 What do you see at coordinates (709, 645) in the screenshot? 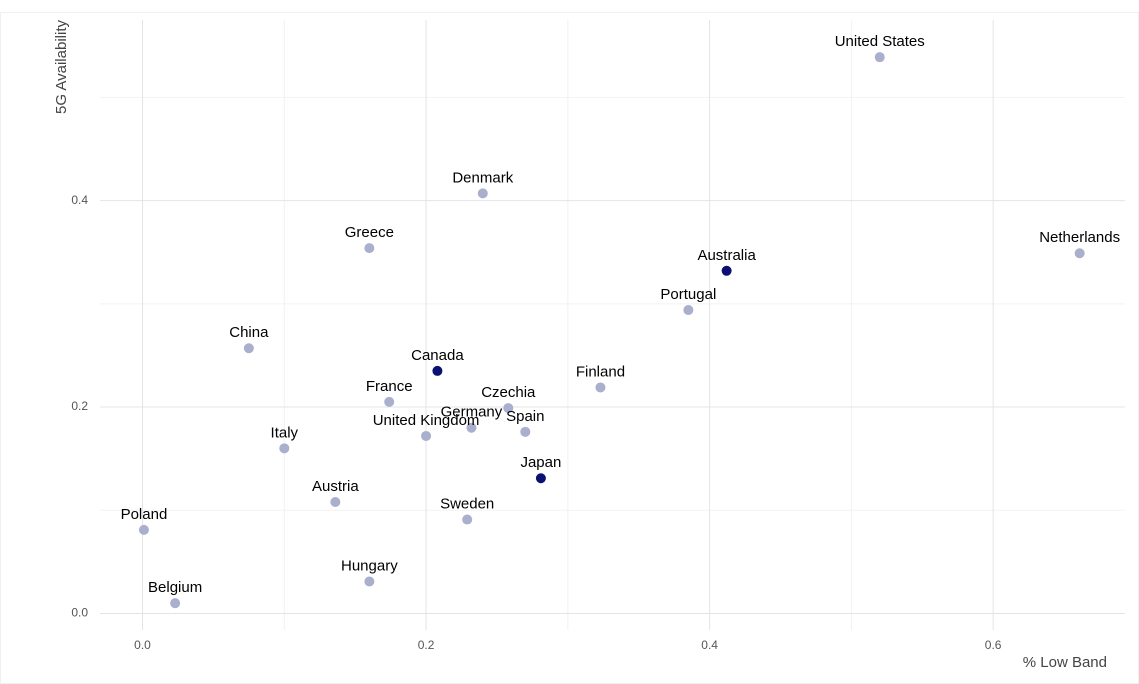
I see `x-tick-label: 0.4` at bounding box center [709, 645].